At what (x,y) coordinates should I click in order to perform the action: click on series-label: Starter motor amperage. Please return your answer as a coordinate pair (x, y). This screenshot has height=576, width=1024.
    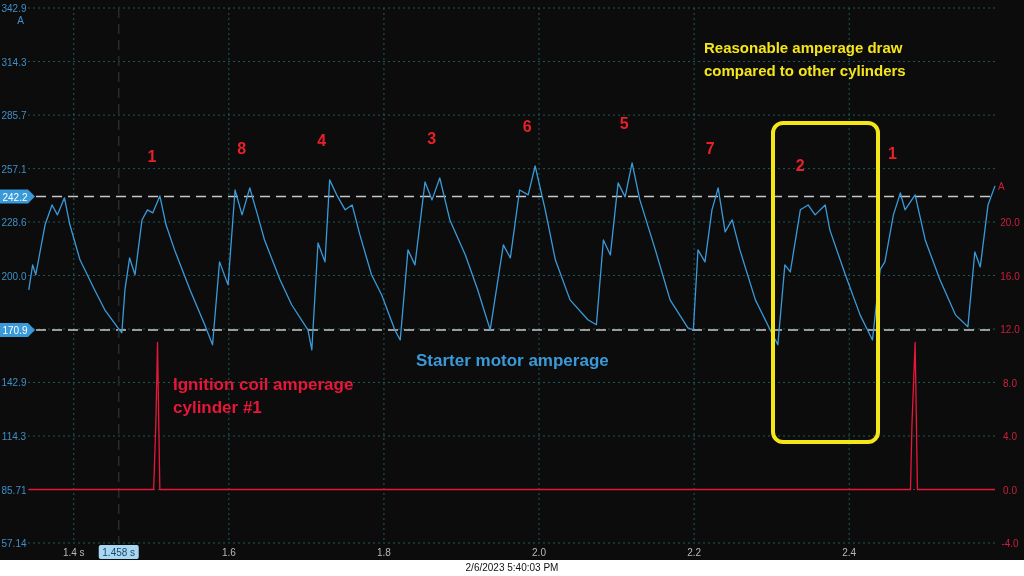
    Looking at the image, I should click on (512, 360).